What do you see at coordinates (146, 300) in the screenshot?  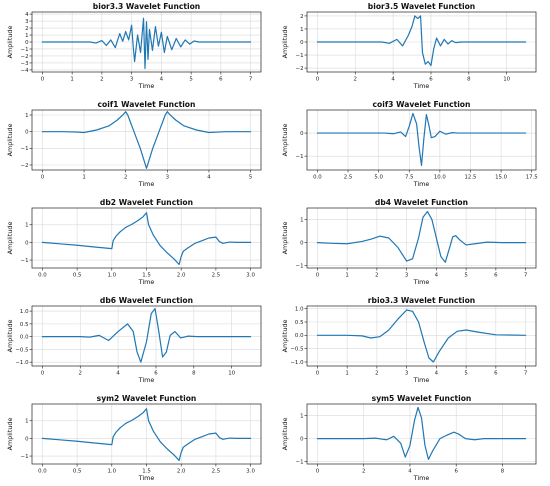 I see `chart-title: db6 Wavelet Function` at bounding box center [146, 300].